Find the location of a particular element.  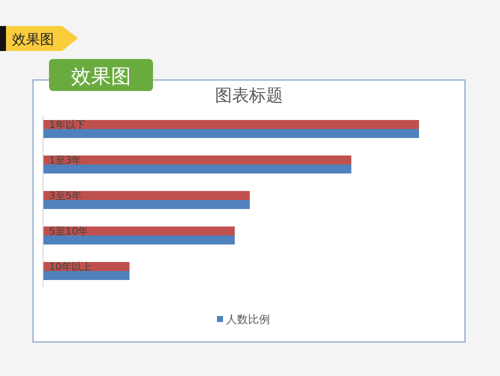

y-tick-label: 5至10年 is located at coordinates (68, 232).